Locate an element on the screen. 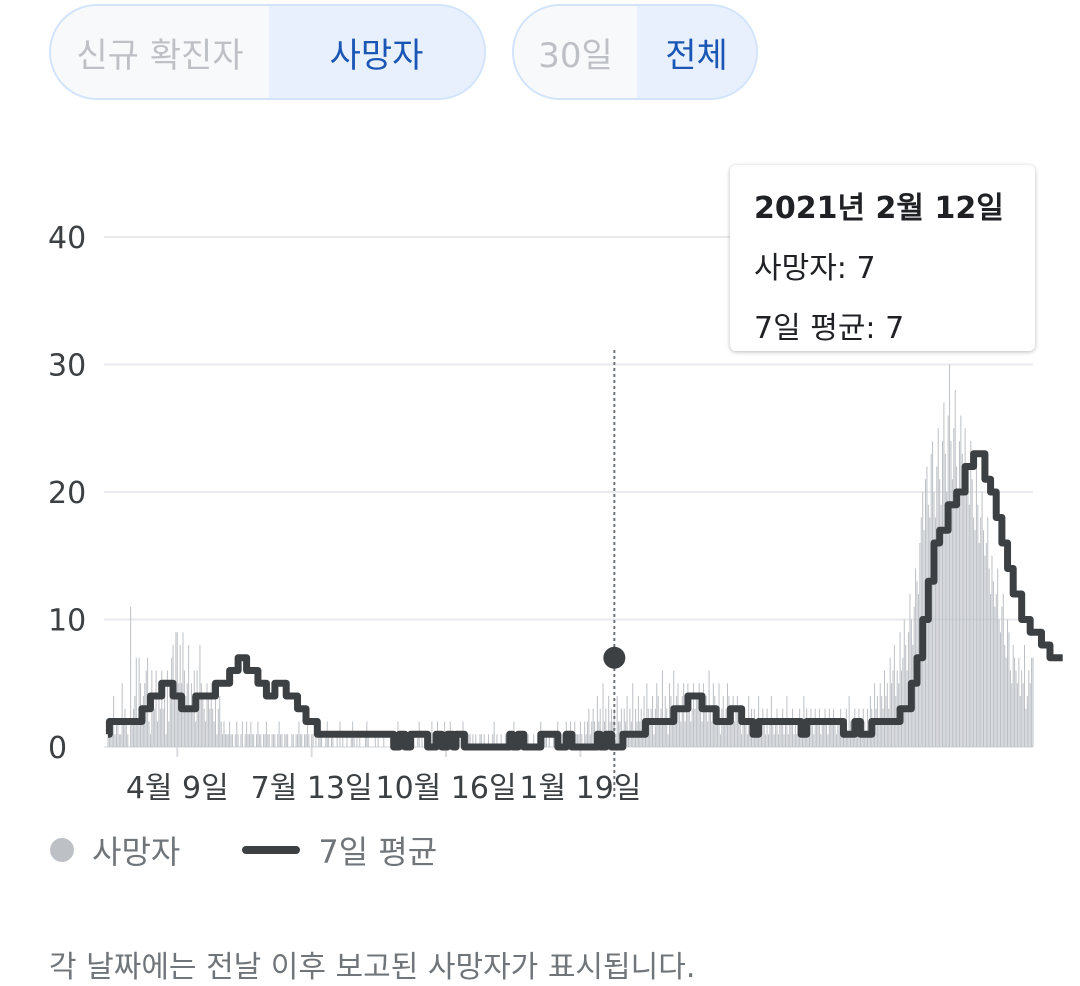  highlight-point is located at coordinates (614, 657).